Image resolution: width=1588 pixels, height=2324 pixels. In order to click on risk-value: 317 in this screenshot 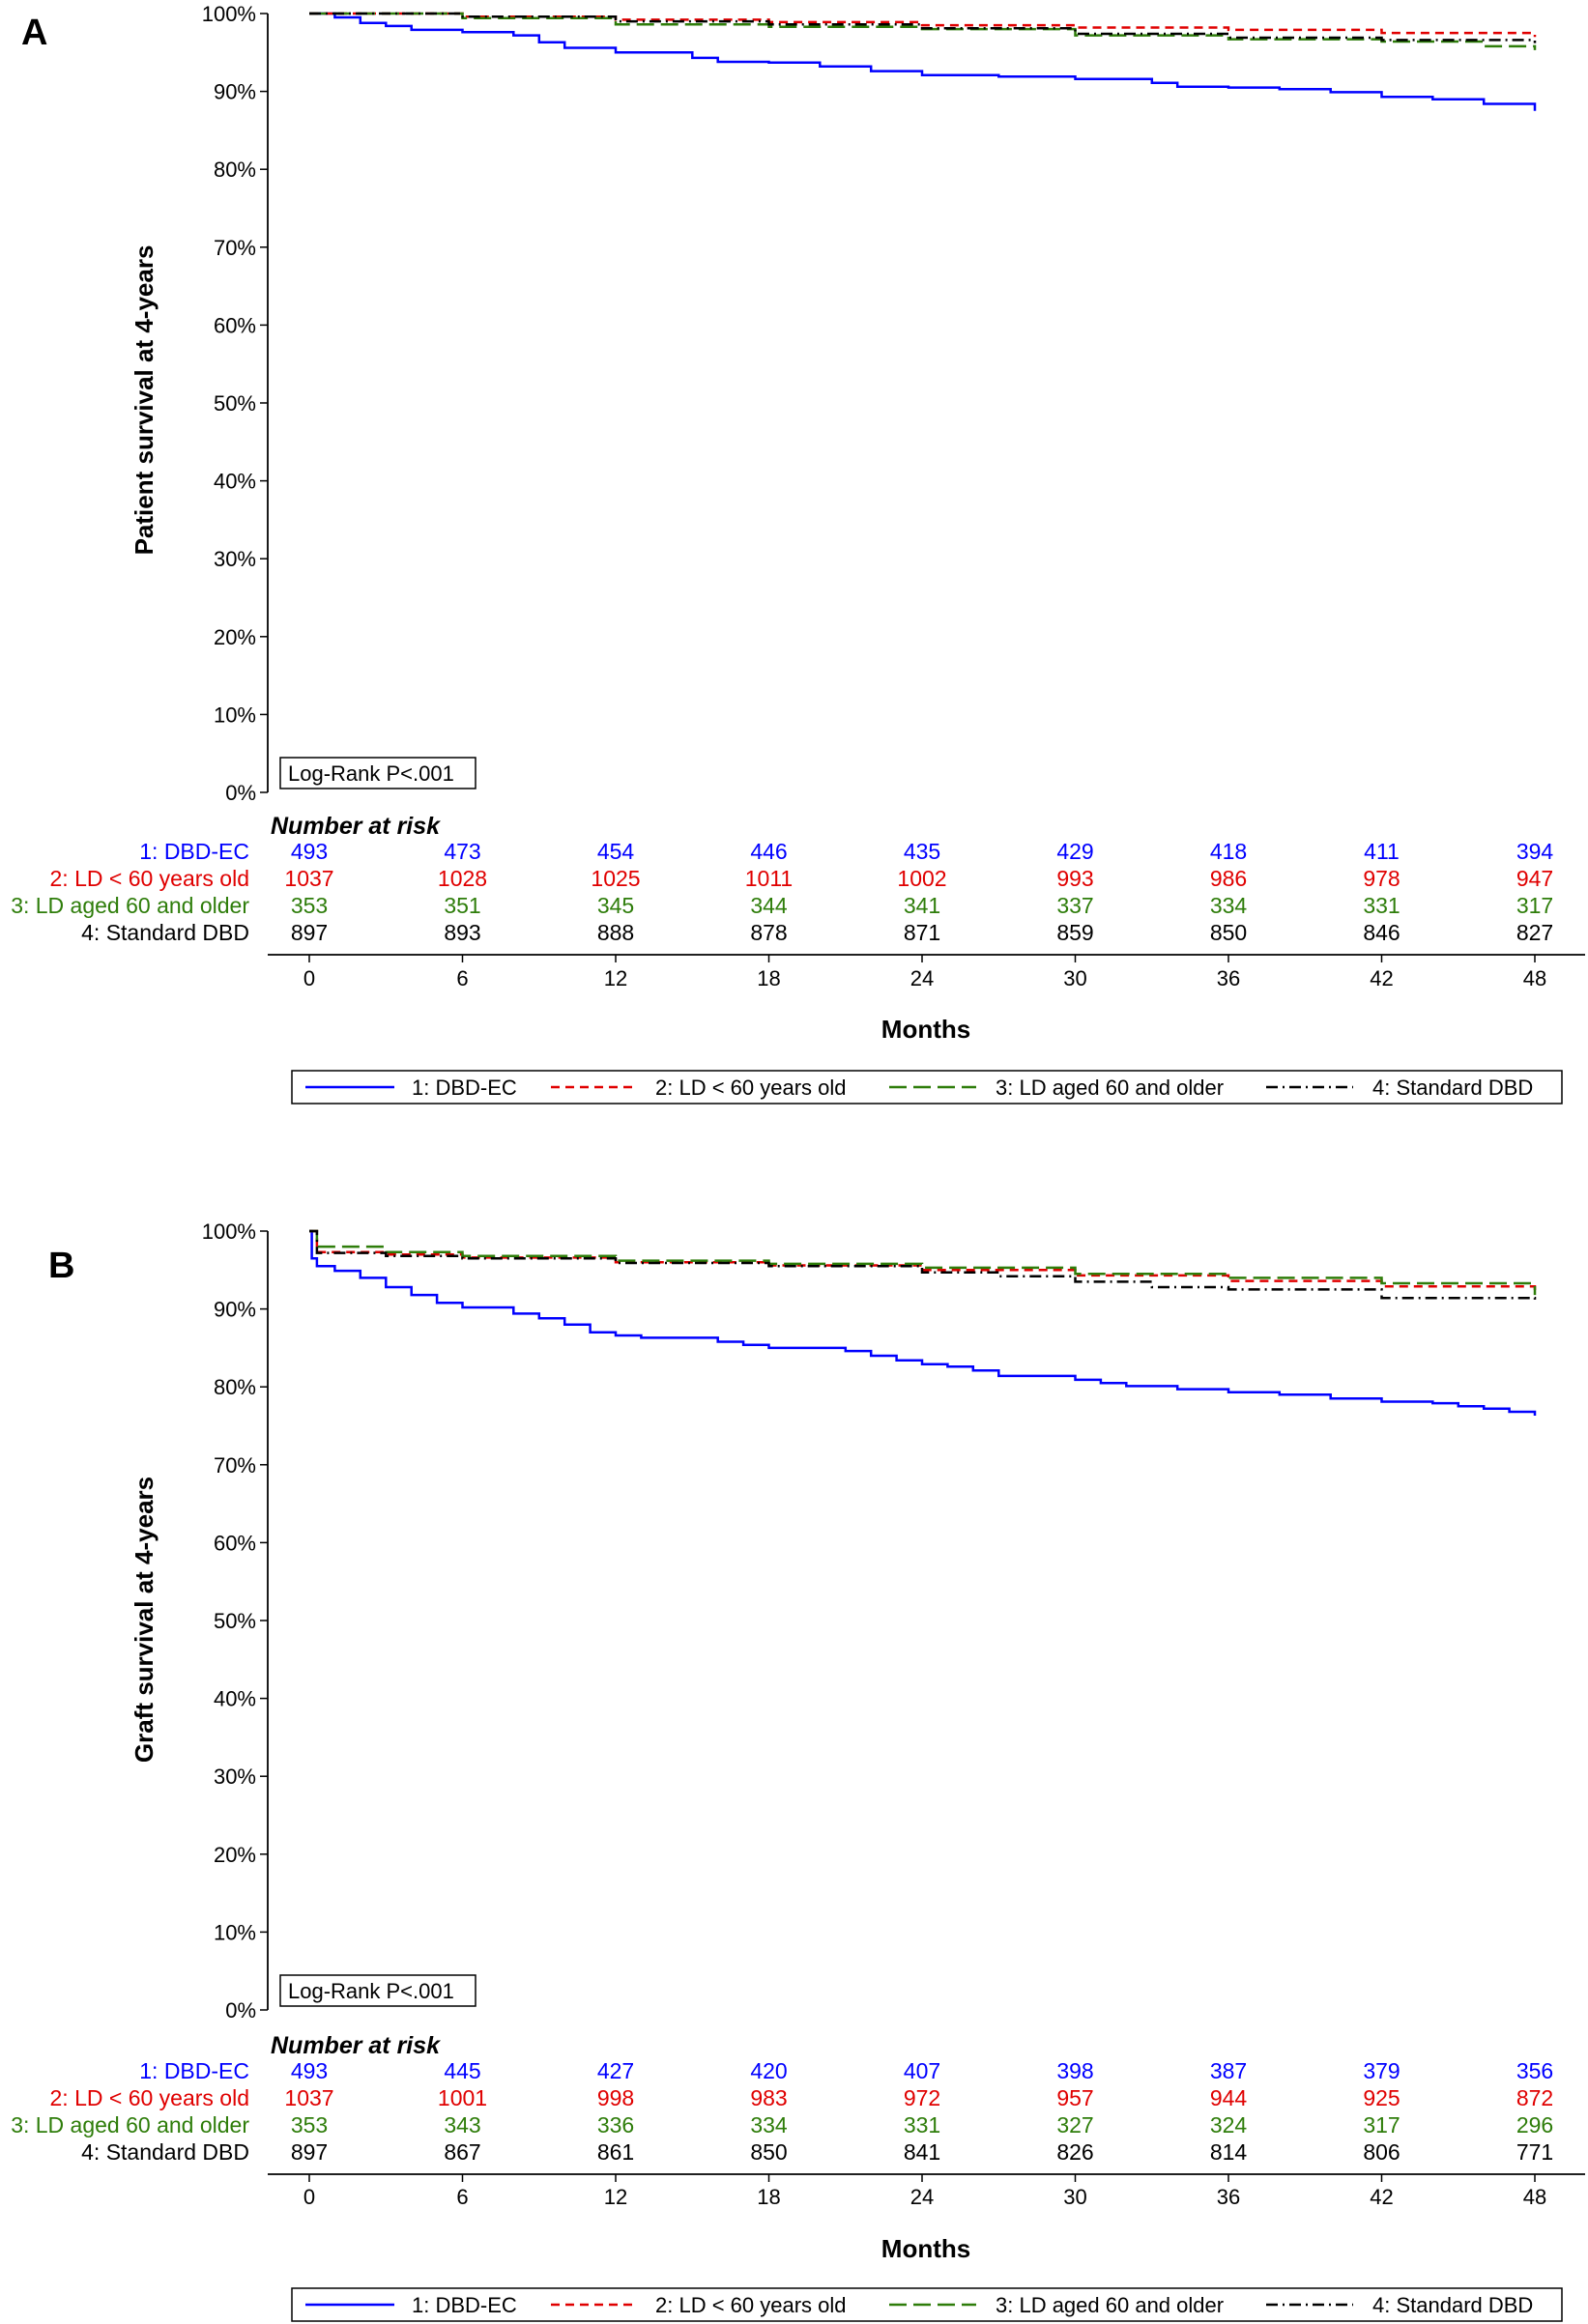, I will do `click(1381, 2125)`.